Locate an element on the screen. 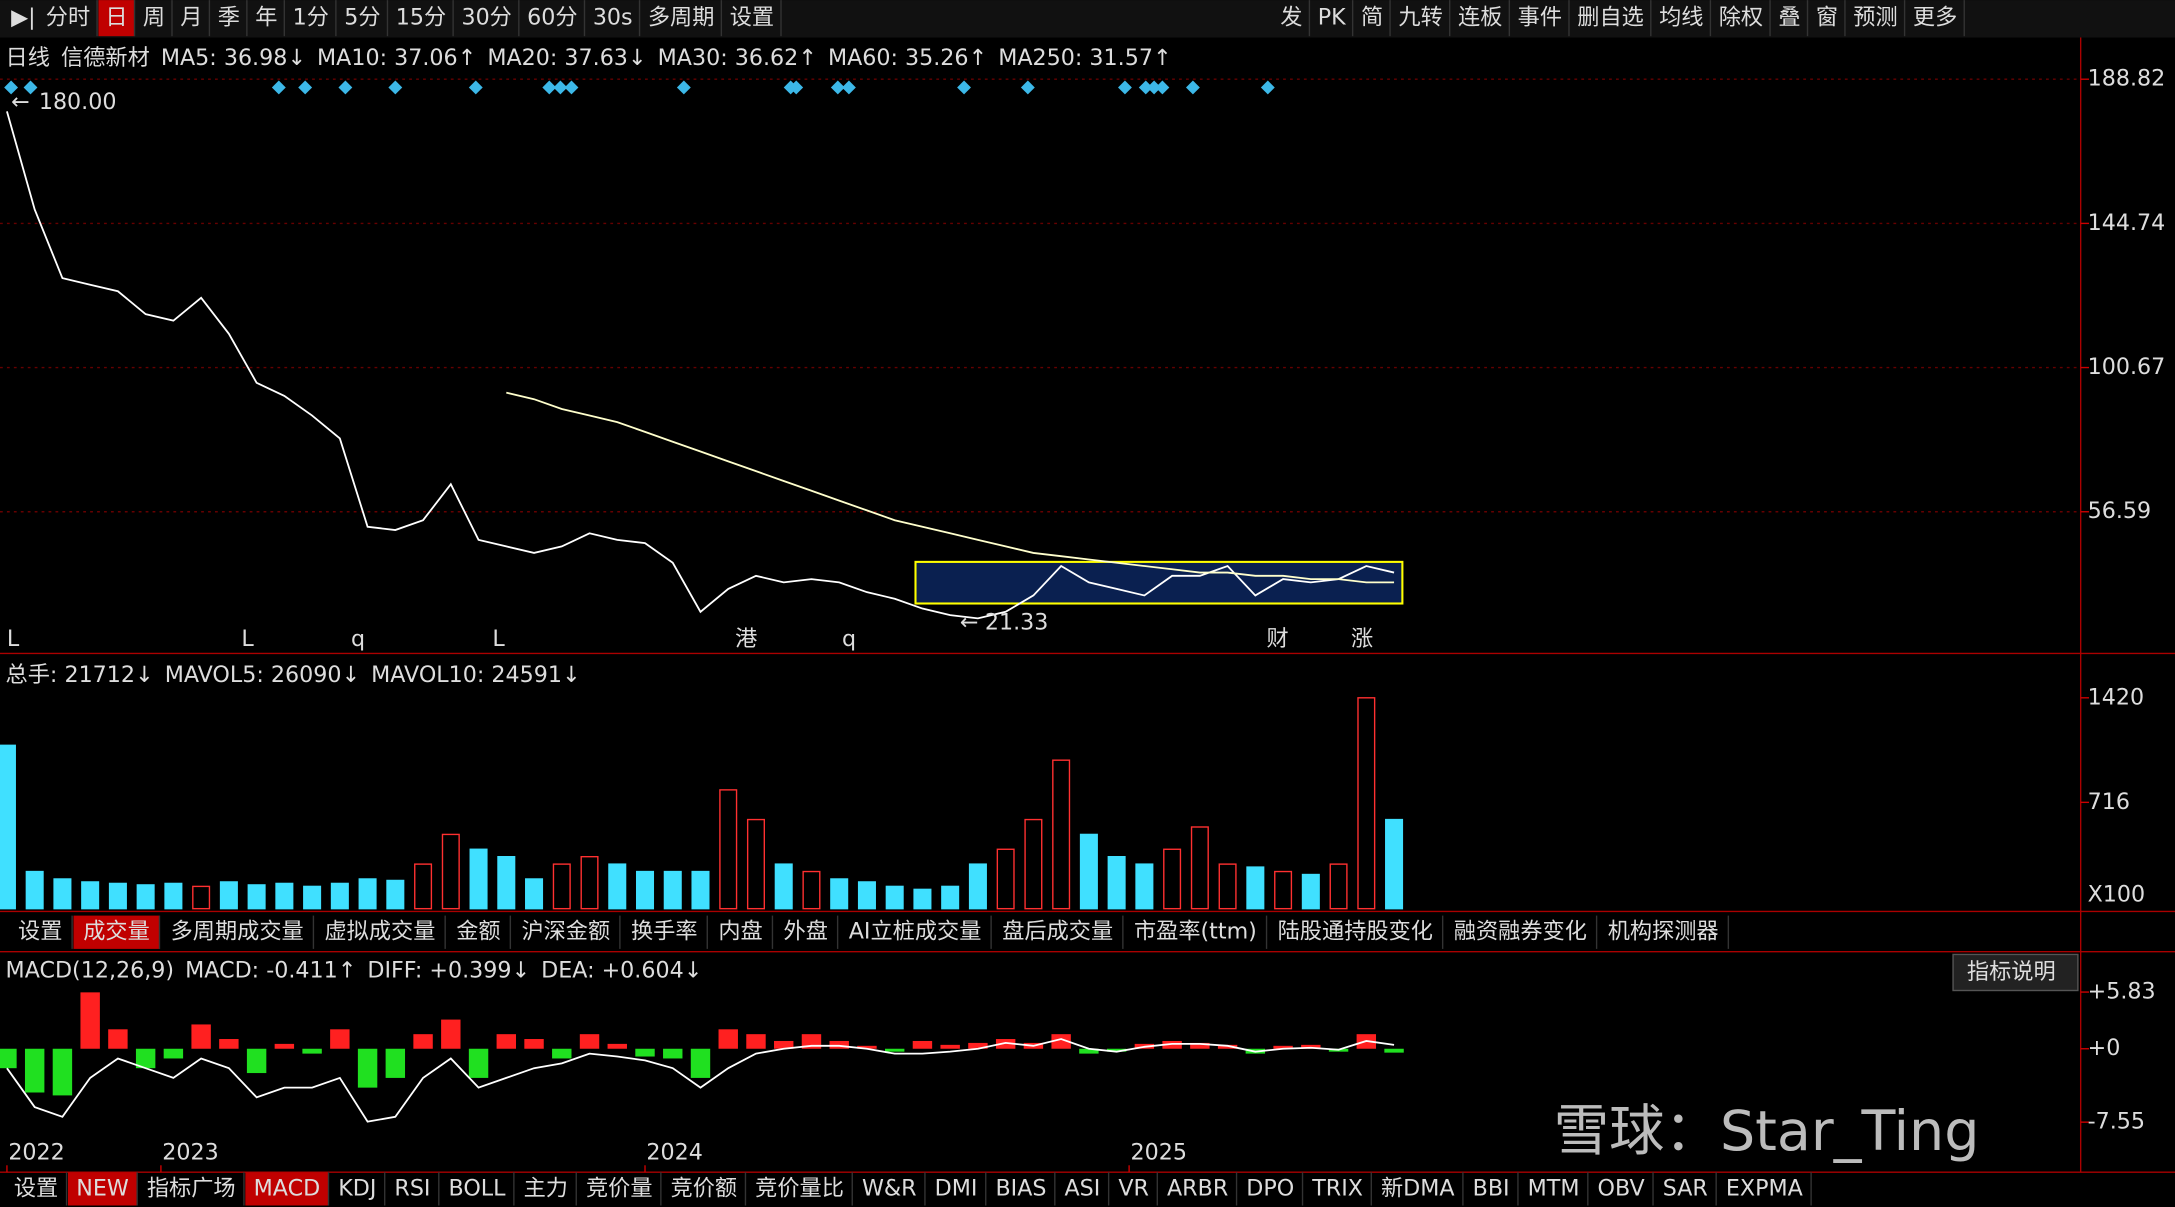 This screenshot has width=2175, height=1207. indicator-tab: 设置 is located at coordinates (40, 932).